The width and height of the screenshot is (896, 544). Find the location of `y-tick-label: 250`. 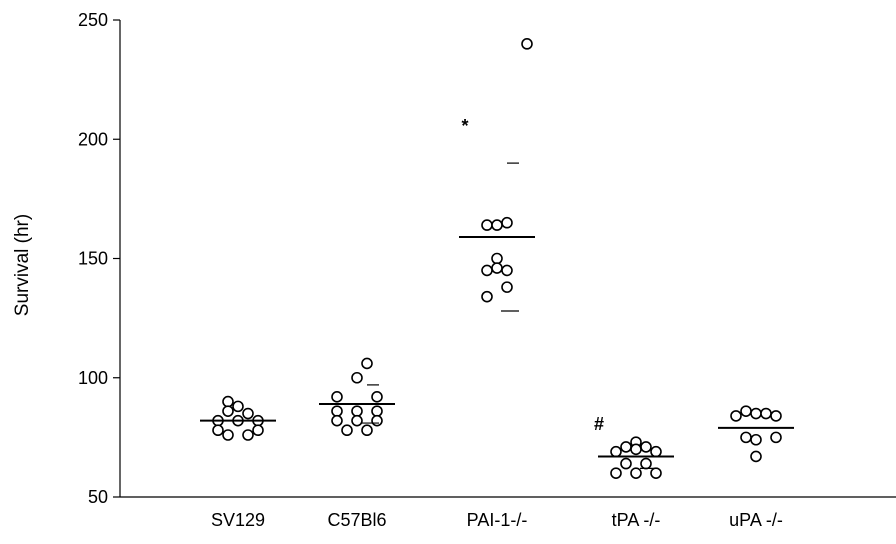

y-tick-label: 250 is located at coordinates (93, 20).